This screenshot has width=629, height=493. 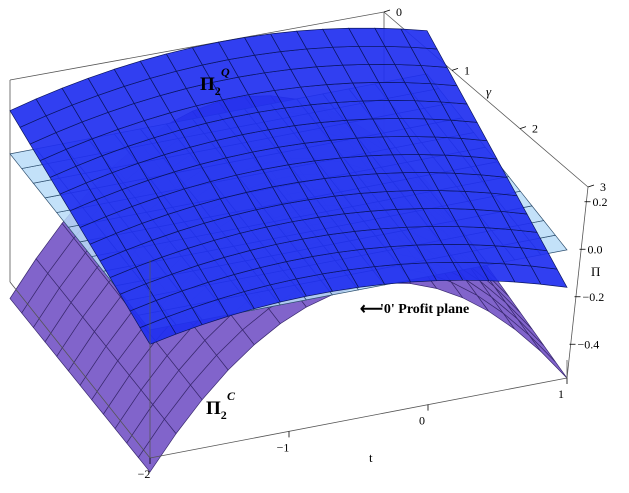 I want to click on t-tick-label: 0, so click(x=422, y=421).